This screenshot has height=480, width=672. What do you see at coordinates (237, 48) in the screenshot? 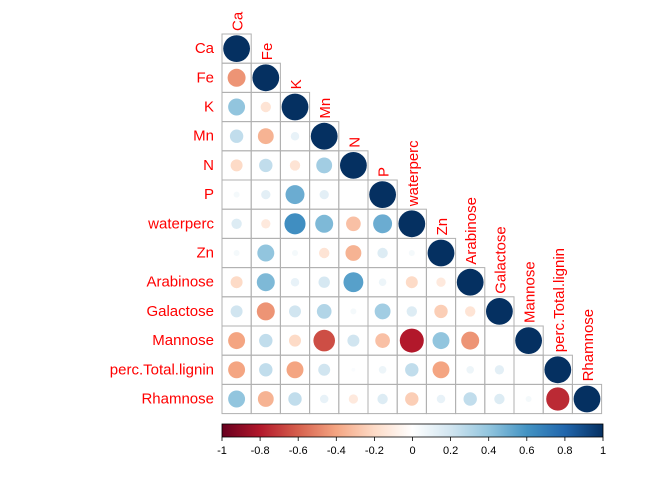
I see `corr-circle-Ca-Ca` at bounding box center [237, 48].